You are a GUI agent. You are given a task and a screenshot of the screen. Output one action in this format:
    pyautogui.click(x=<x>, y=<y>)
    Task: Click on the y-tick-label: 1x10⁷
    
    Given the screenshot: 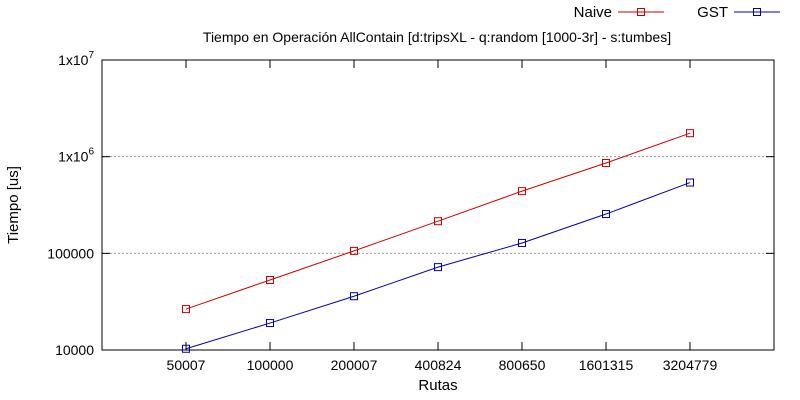 What is the action you would take?
    pyautogui.click(x=76, y=59)
    